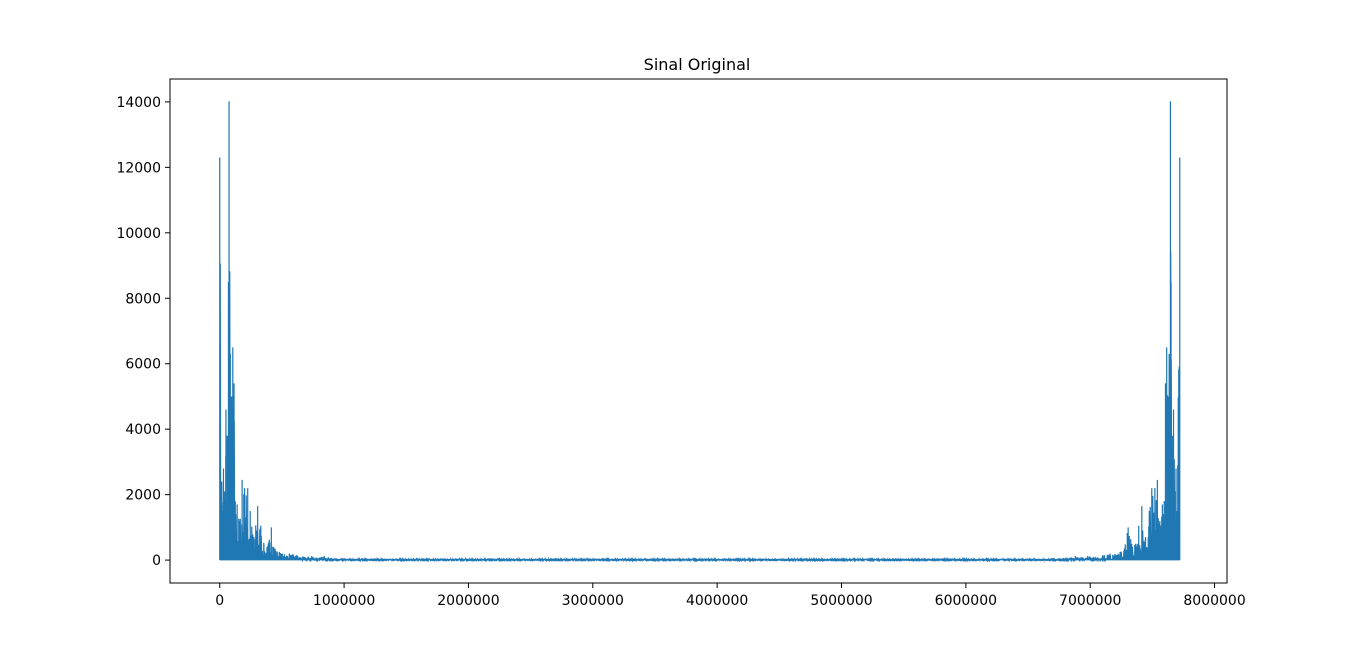  Describe the element at coordinates (143, 299) in the screenshot. I see `y-tick-label: 8000` at that location.